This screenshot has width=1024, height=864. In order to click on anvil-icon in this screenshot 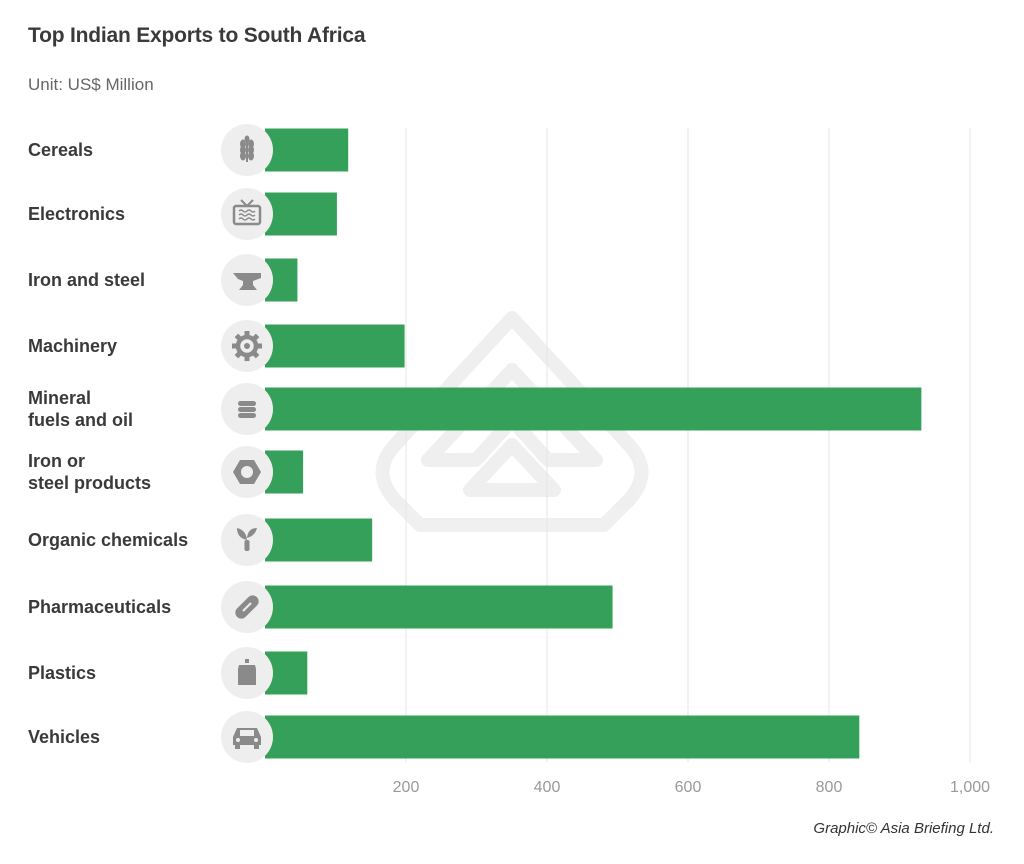, I will do `click(247, 280)`.